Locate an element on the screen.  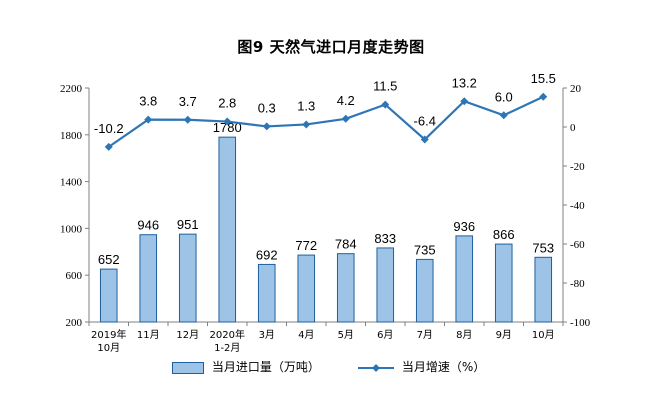
y-right-tick-label: -20 is located at coordinates (577, 167).